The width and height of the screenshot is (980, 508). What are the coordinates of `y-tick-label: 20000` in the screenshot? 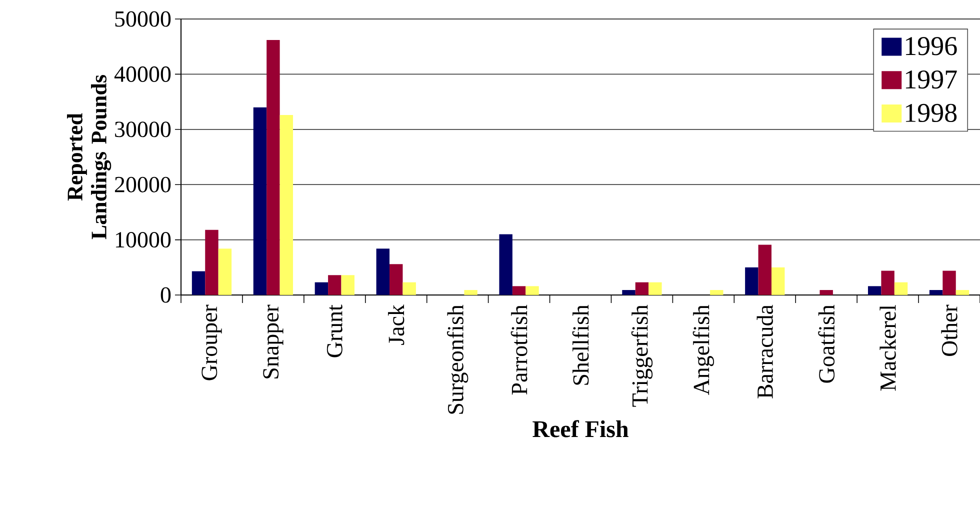 It's located at (142, 184).